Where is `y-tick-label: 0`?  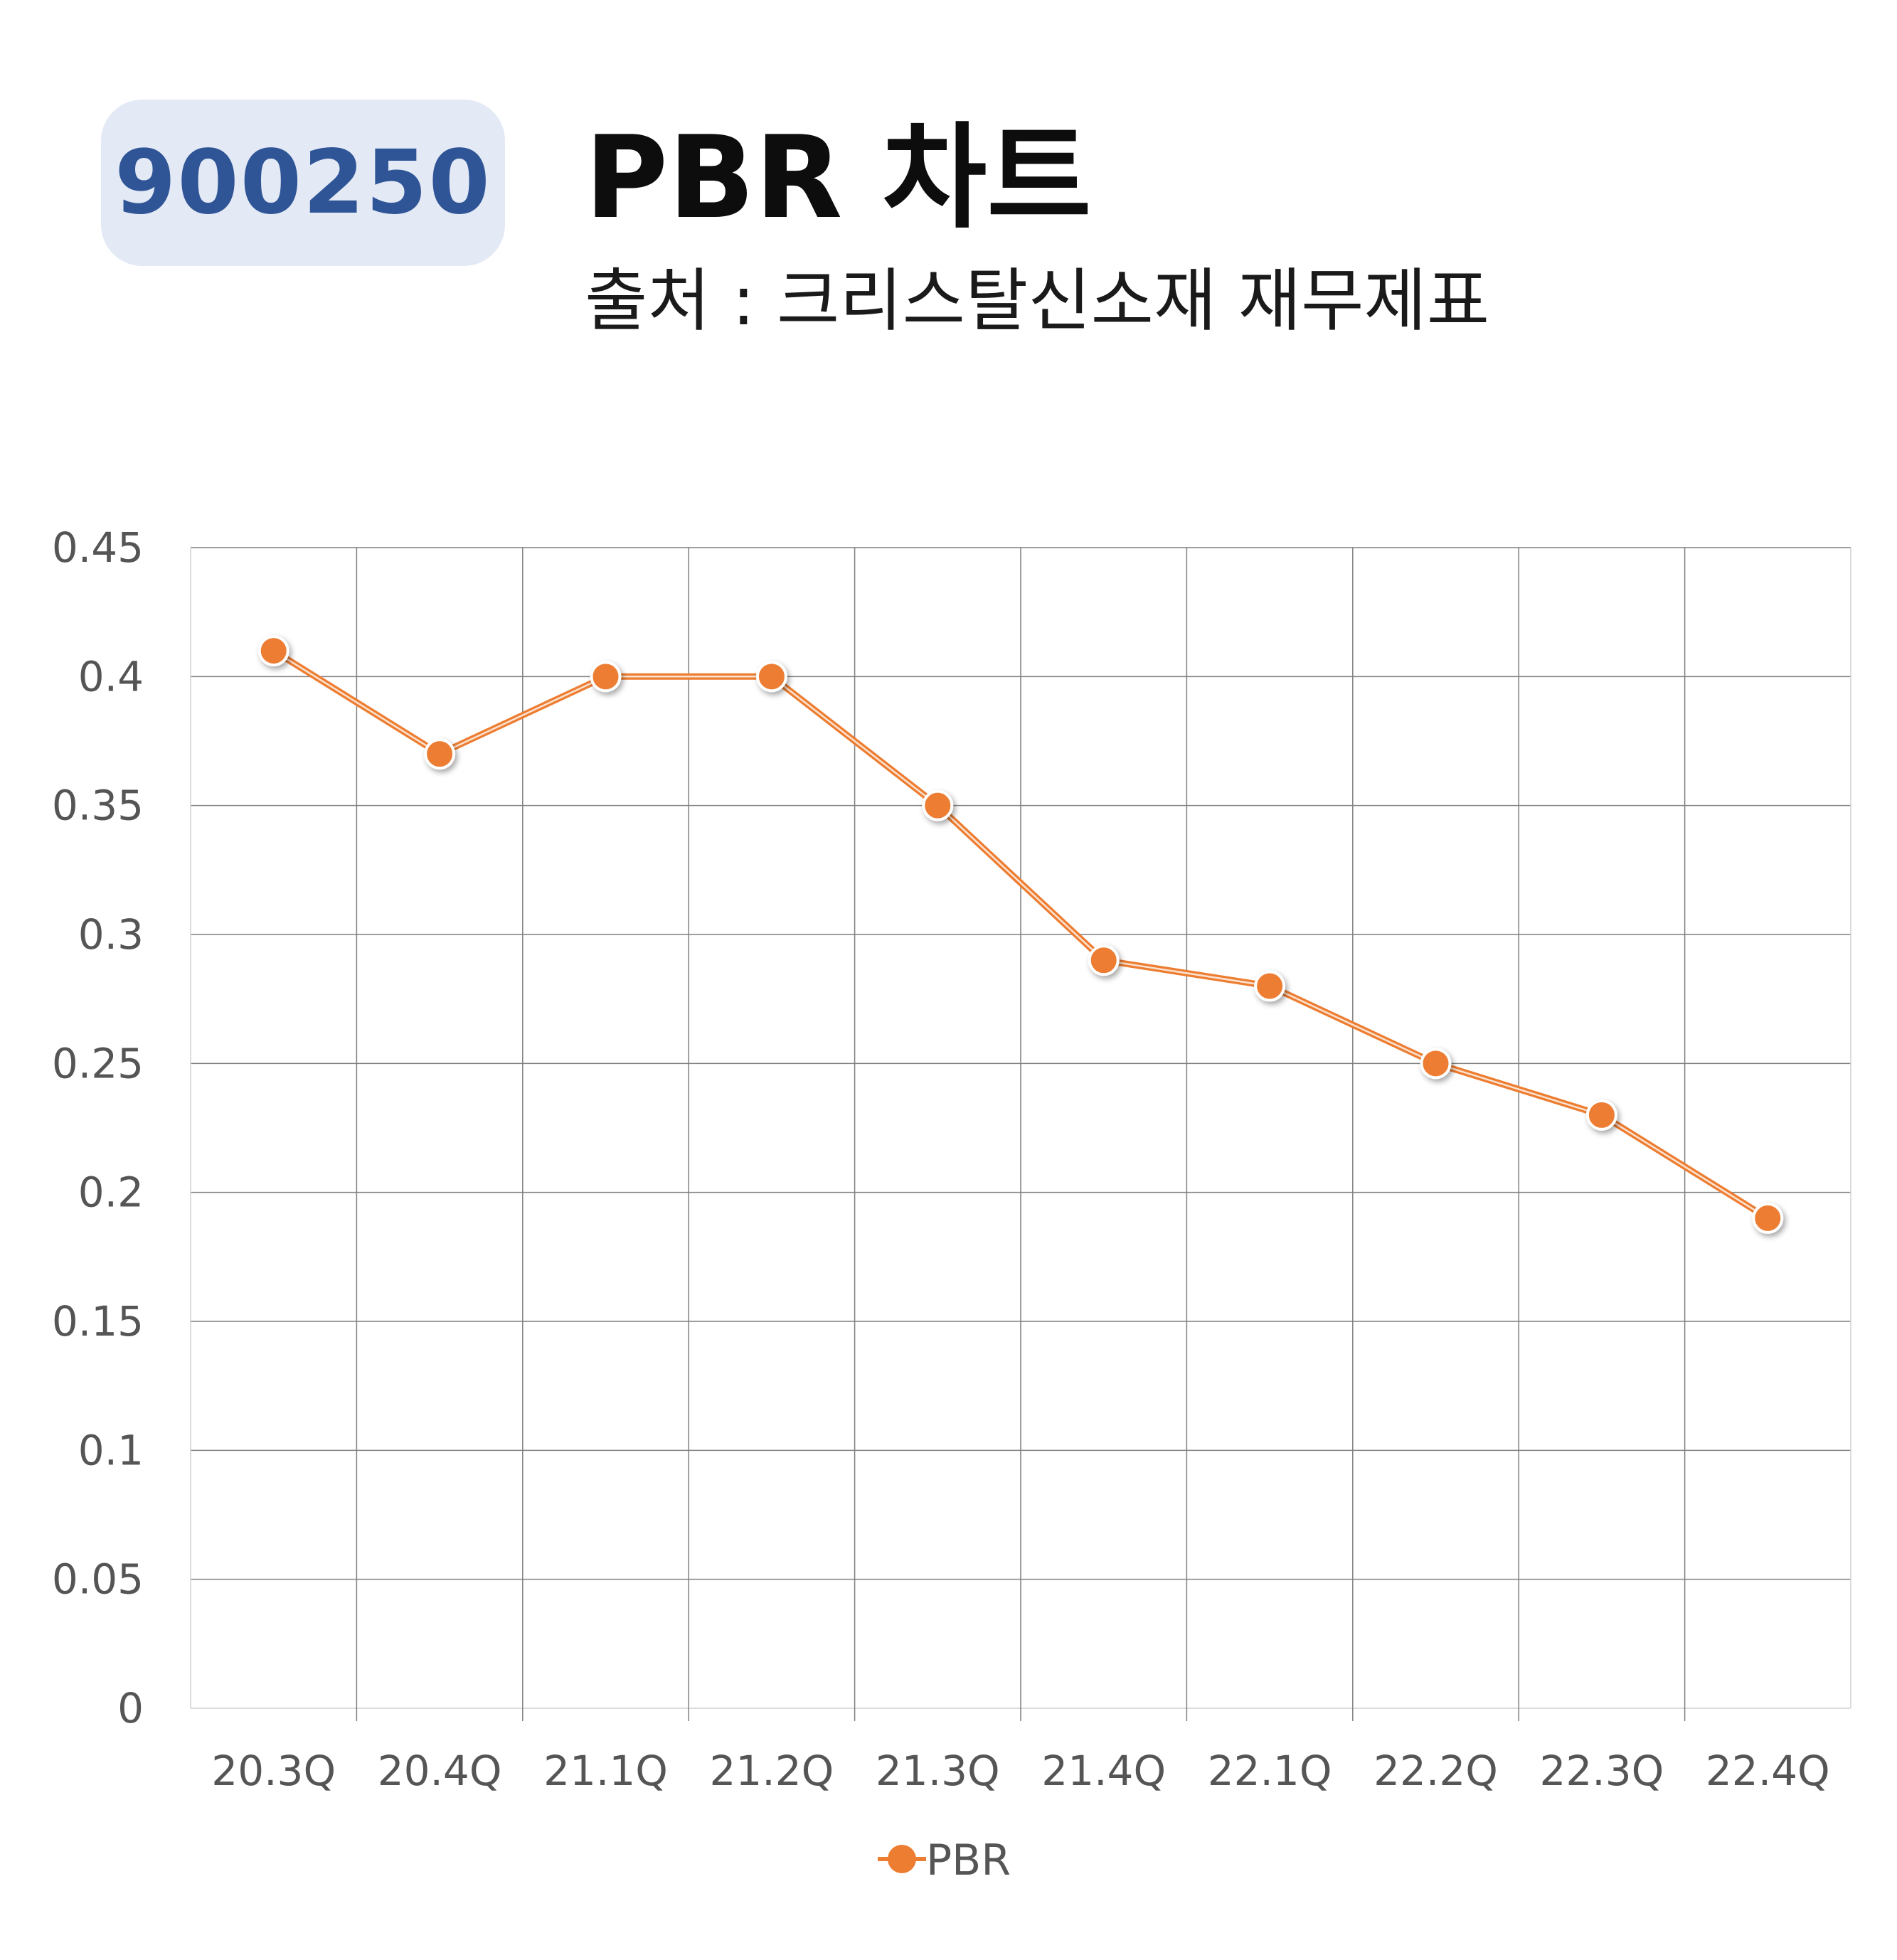 y-tick-label: 0 is located at coordinates (130, 1708).